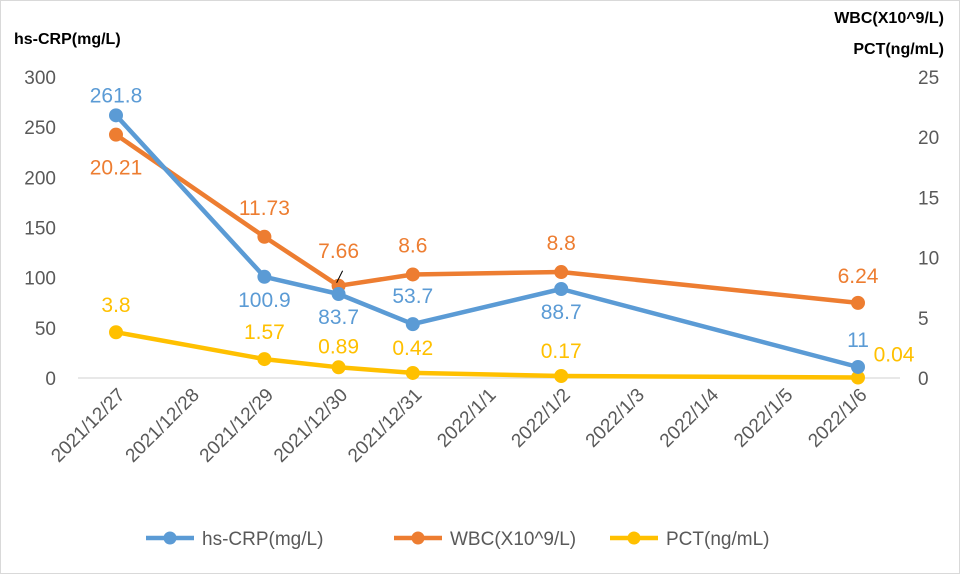 This screenshot has height=574, width=960. I want to click on x-axis-tick-label: 2022/1/5, so click(763, 418).